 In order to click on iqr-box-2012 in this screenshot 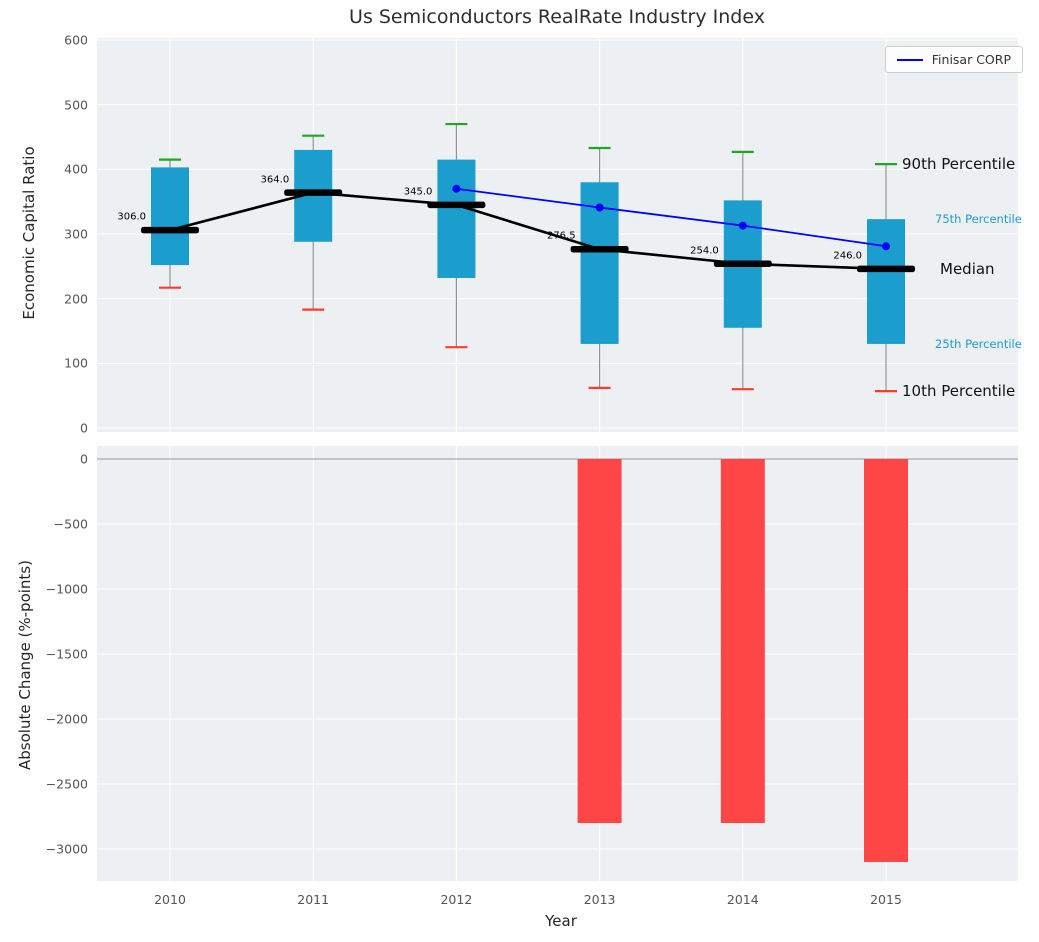, I will do `click(456, 218)`.